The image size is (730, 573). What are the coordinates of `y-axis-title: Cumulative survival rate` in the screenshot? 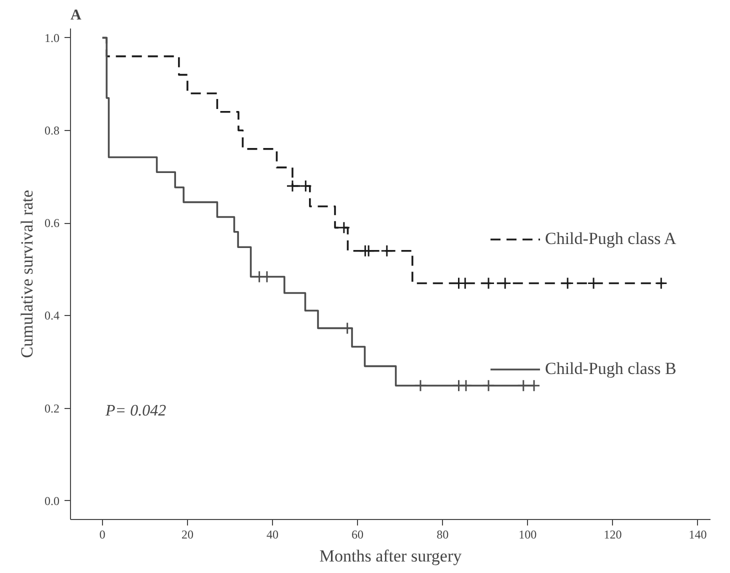 It's located at (27, 274).